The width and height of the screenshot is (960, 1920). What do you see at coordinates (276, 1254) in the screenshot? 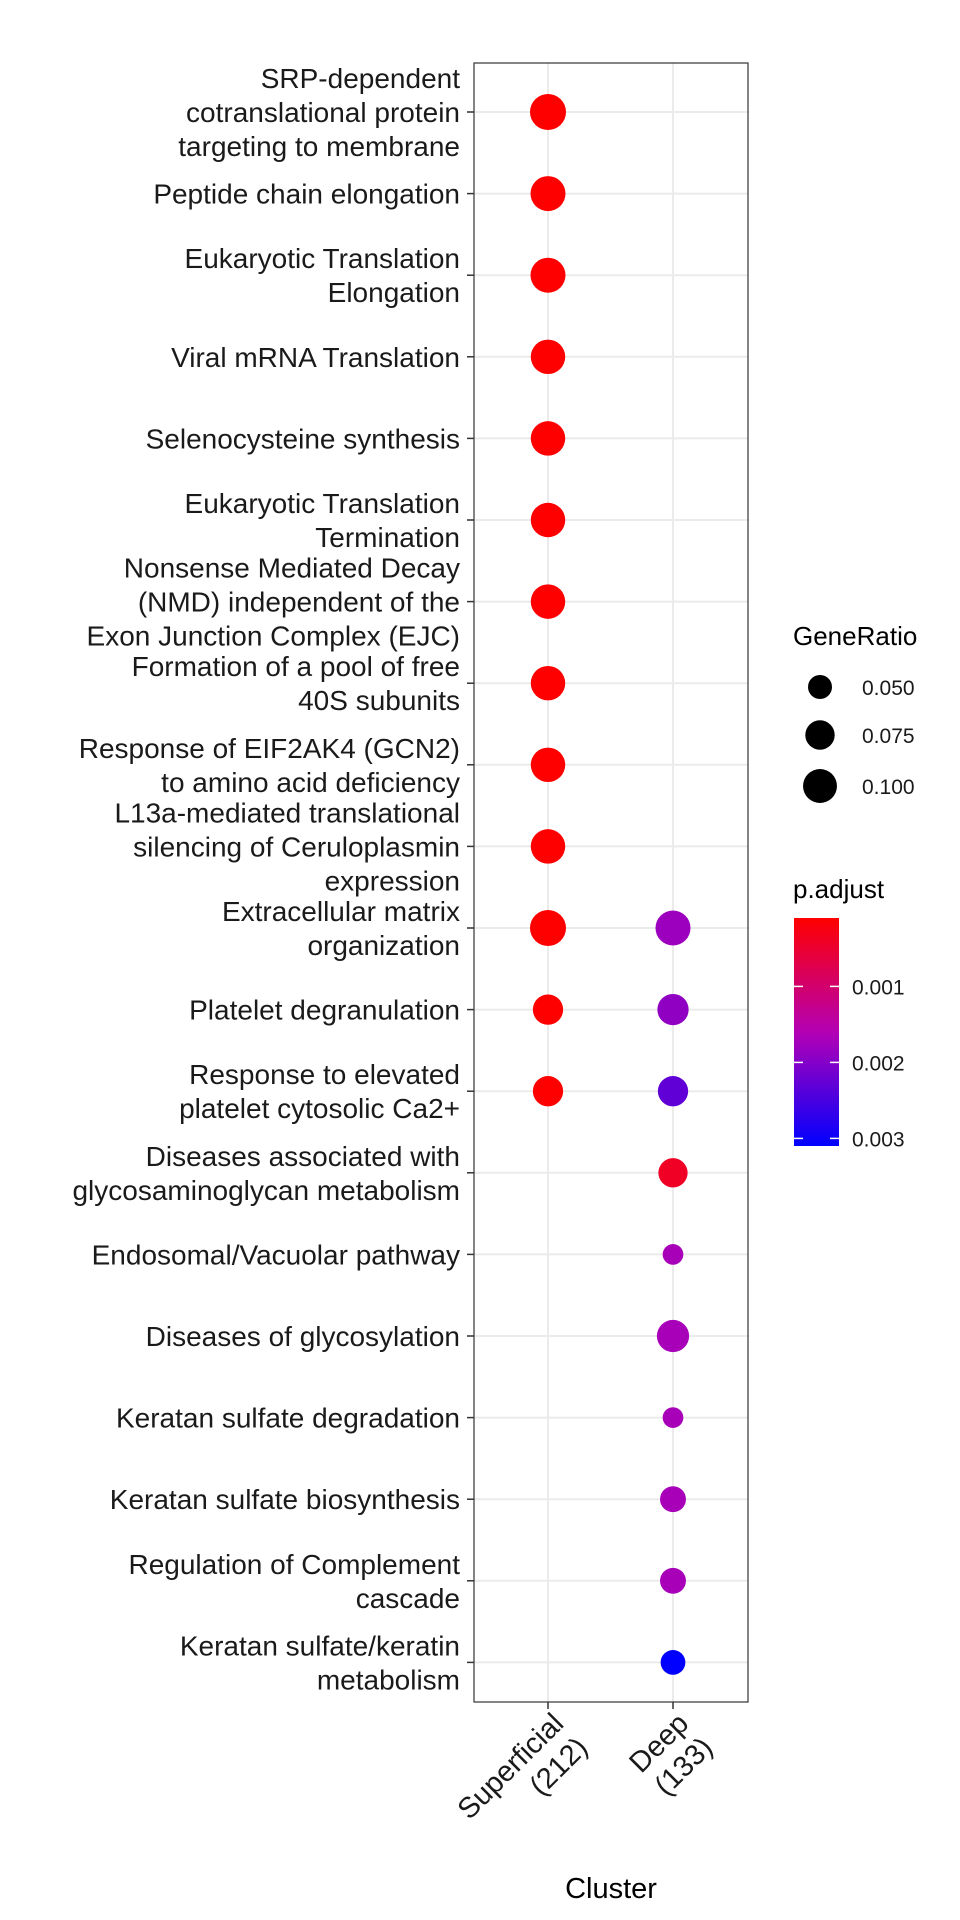
I see `y-tick-label: Endosomal/Vacuolar pathway` at bounding box center [276, 1254].